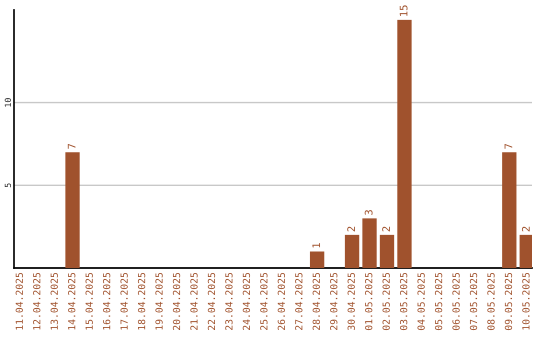 Image resolution: width=540 pixels, height=340 pixels. I want to click on x-tick-label: 09.05.2025, so click(508, 301).